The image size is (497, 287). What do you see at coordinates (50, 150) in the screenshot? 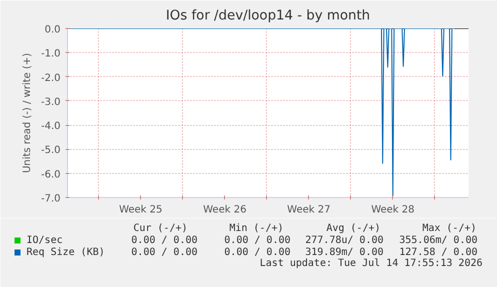
I see `y-tick-label: -5.0` at bounding box center [50, 150].